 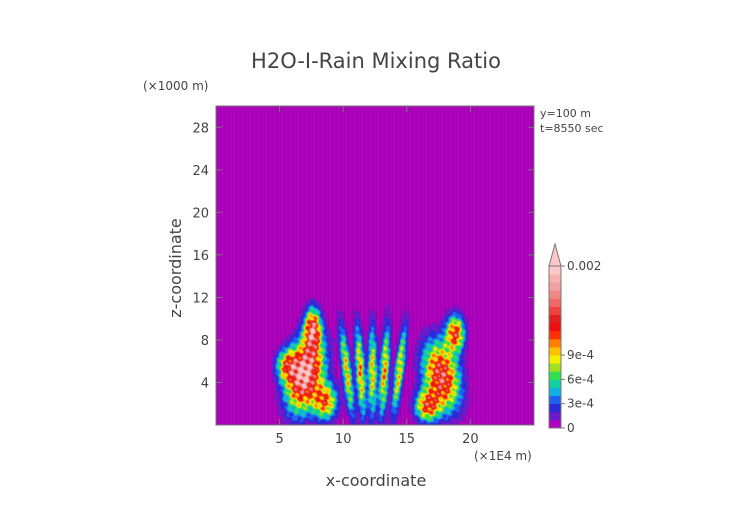 I want to click on colorbar-tick-label: 0.002, so click(x=584, y=266).